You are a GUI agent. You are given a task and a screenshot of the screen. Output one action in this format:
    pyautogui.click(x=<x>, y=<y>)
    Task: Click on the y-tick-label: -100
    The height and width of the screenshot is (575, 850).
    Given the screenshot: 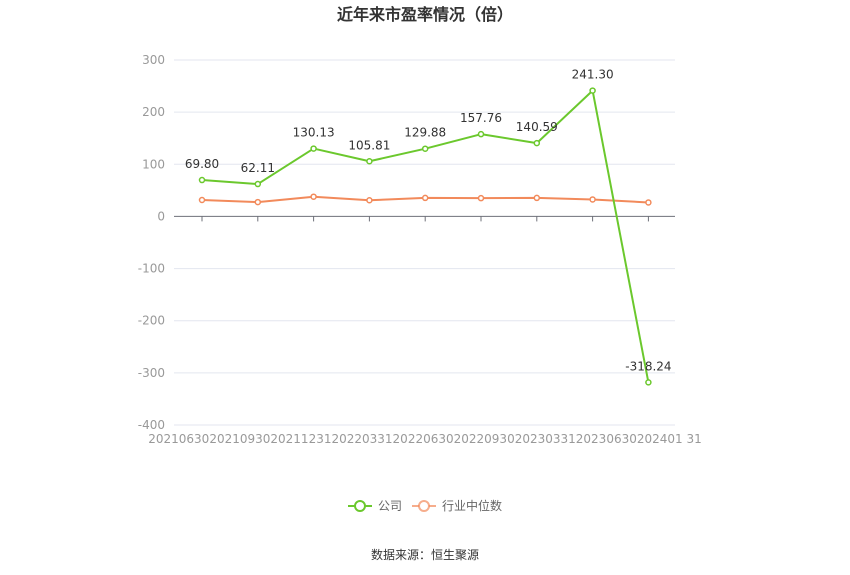 What is the action you would take?
    pyautogui.click(x=151, y=269)
    